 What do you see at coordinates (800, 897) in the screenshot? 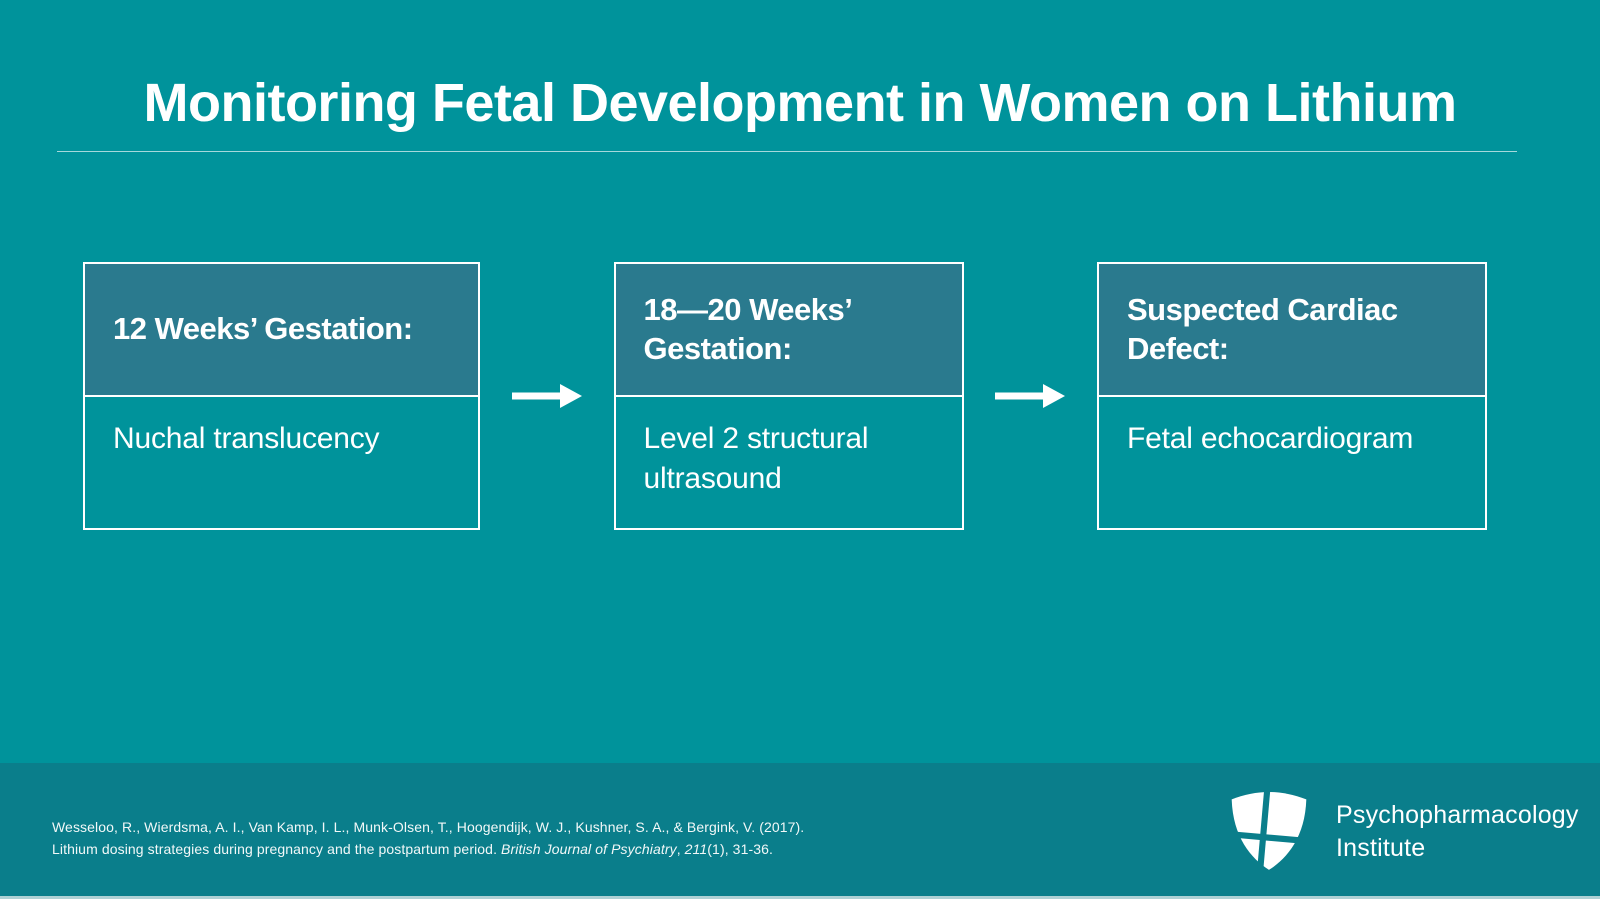
I see `bottom-edge-line` at bounding box center [800, 897].